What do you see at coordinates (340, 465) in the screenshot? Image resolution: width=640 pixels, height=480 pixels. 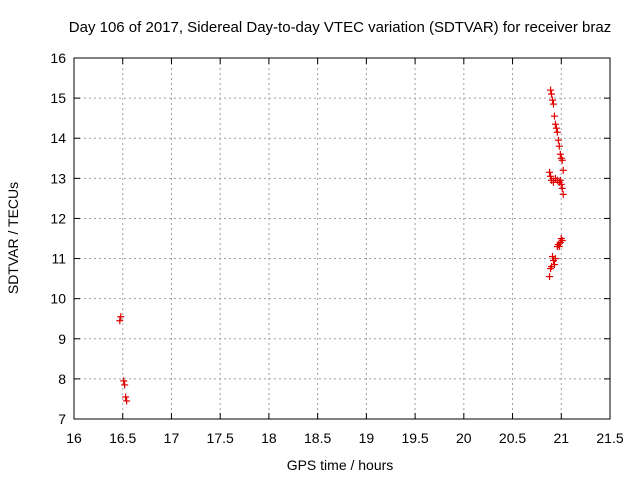 I see `x-axis-label: GPS time / hours` at bounding box center [340, 465].